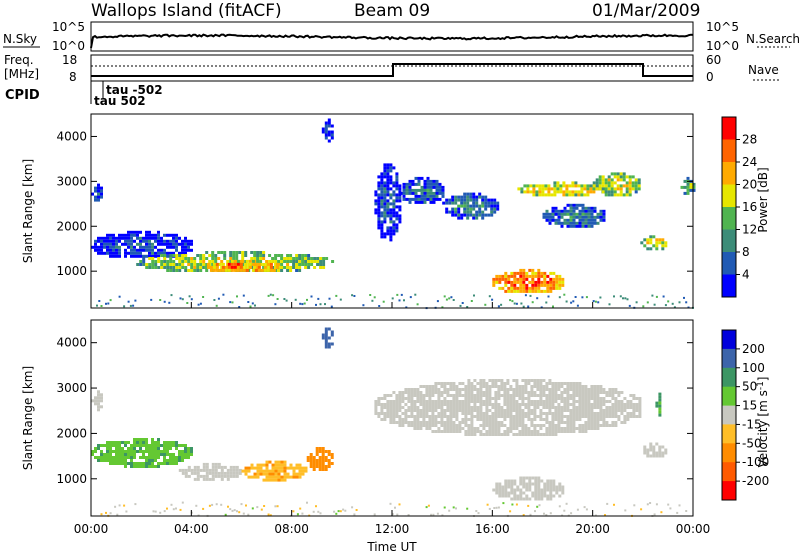 The image size is (800, 554). I want to click on freq-tick-top: 18, so click(69, 60).